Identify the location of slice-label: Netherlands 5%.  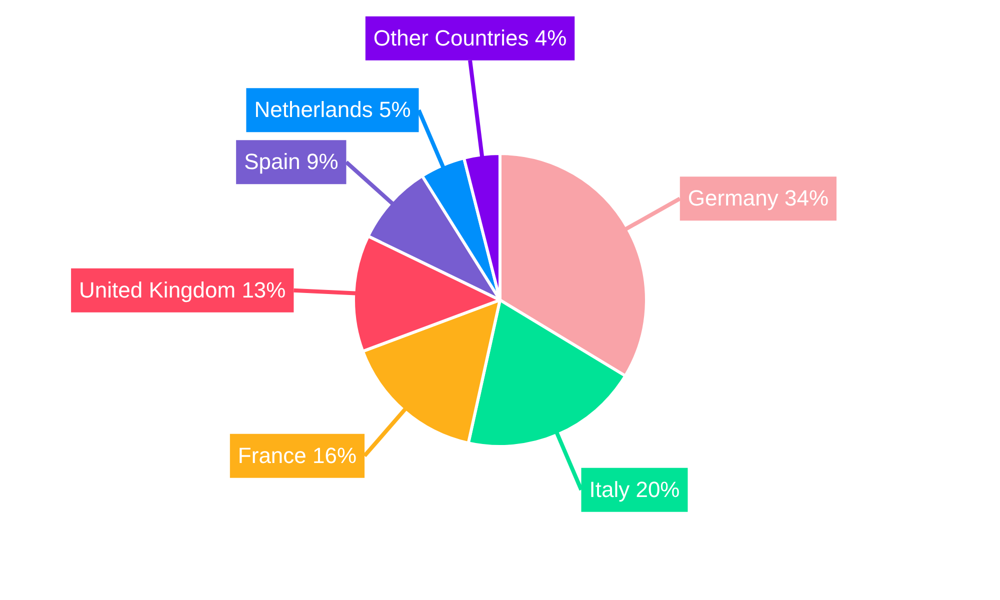
(332, 109).